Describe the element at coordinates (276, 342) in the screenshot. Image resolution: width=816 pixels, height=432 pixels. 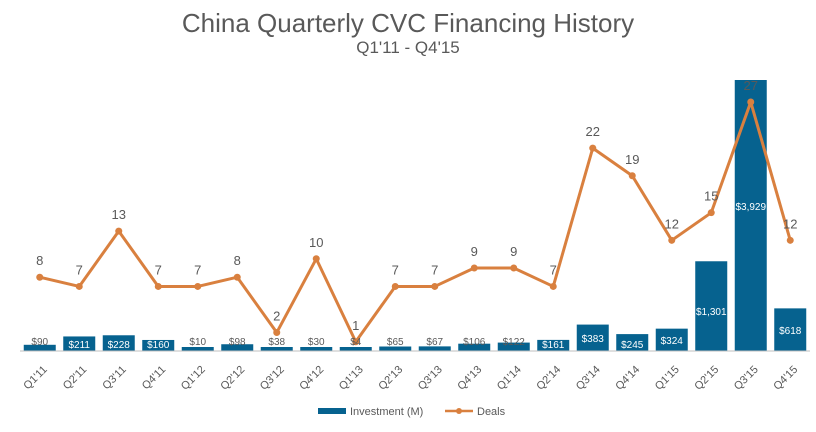
I see `bar-data-label: $38` at that location.